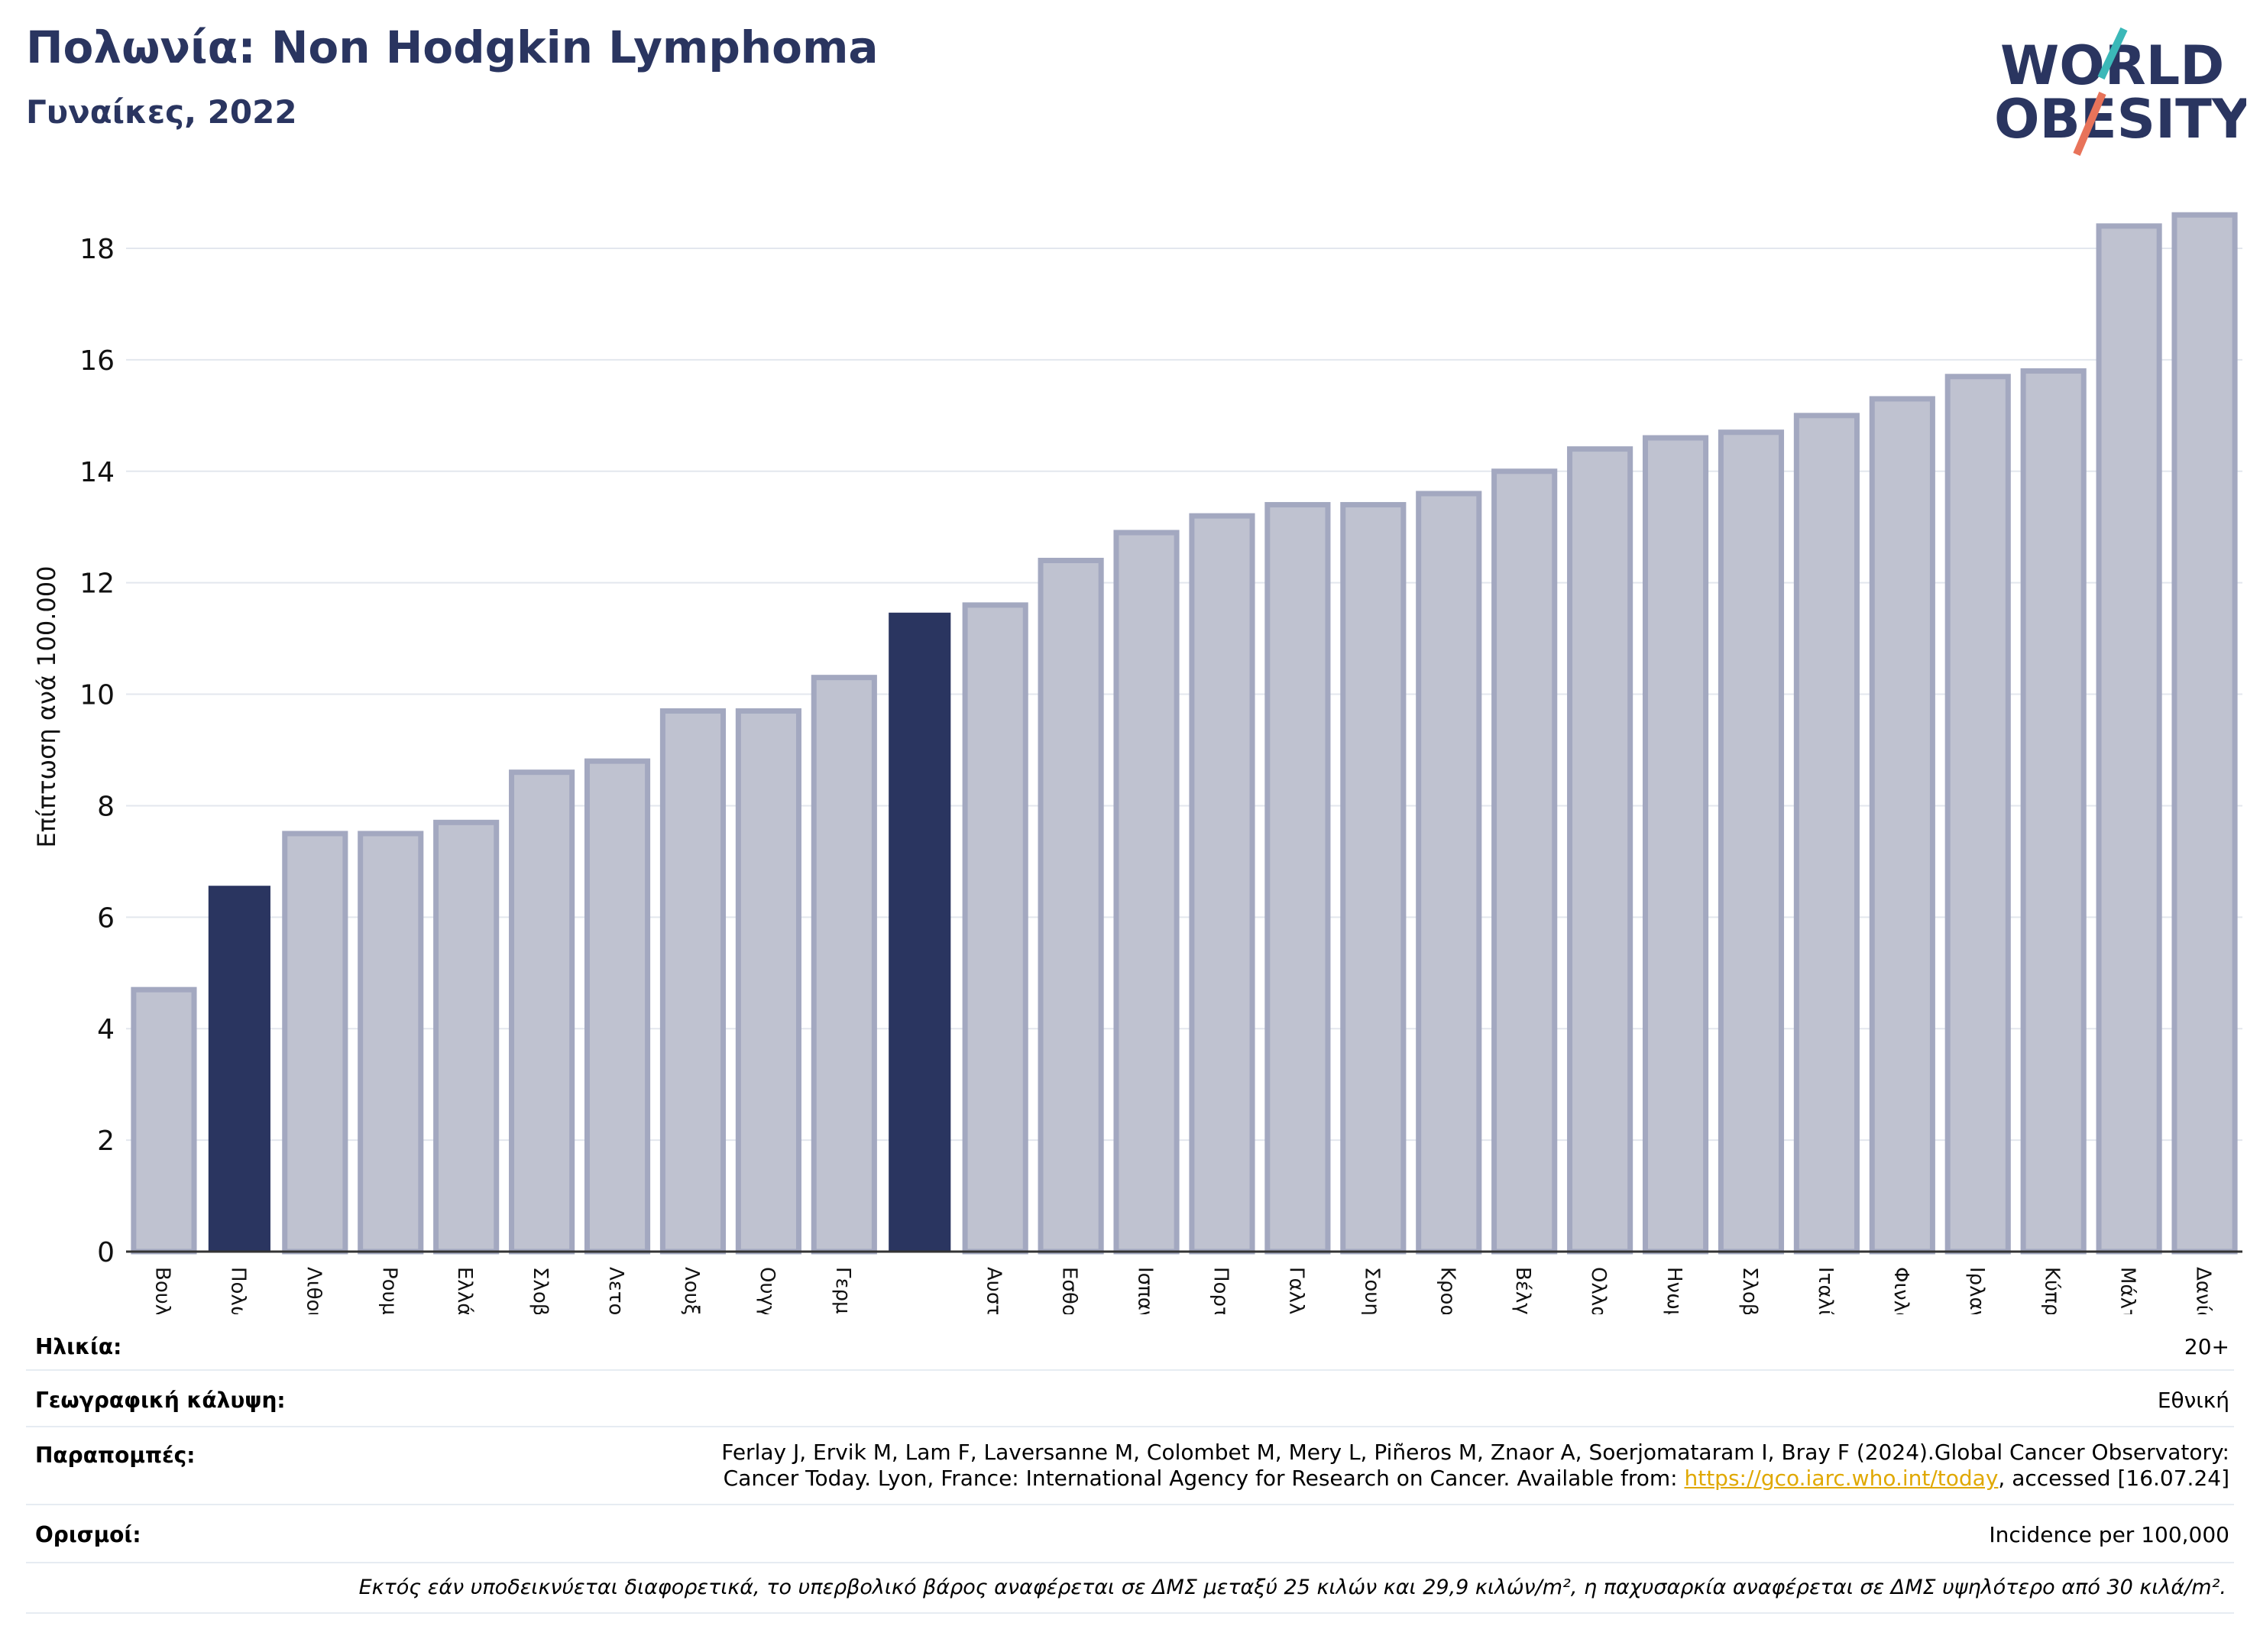 Image resolution: width=2260 pixels, height=1652 pixels. I want to click on x-category-label: Ολλανδία, so click(1598, 1290).